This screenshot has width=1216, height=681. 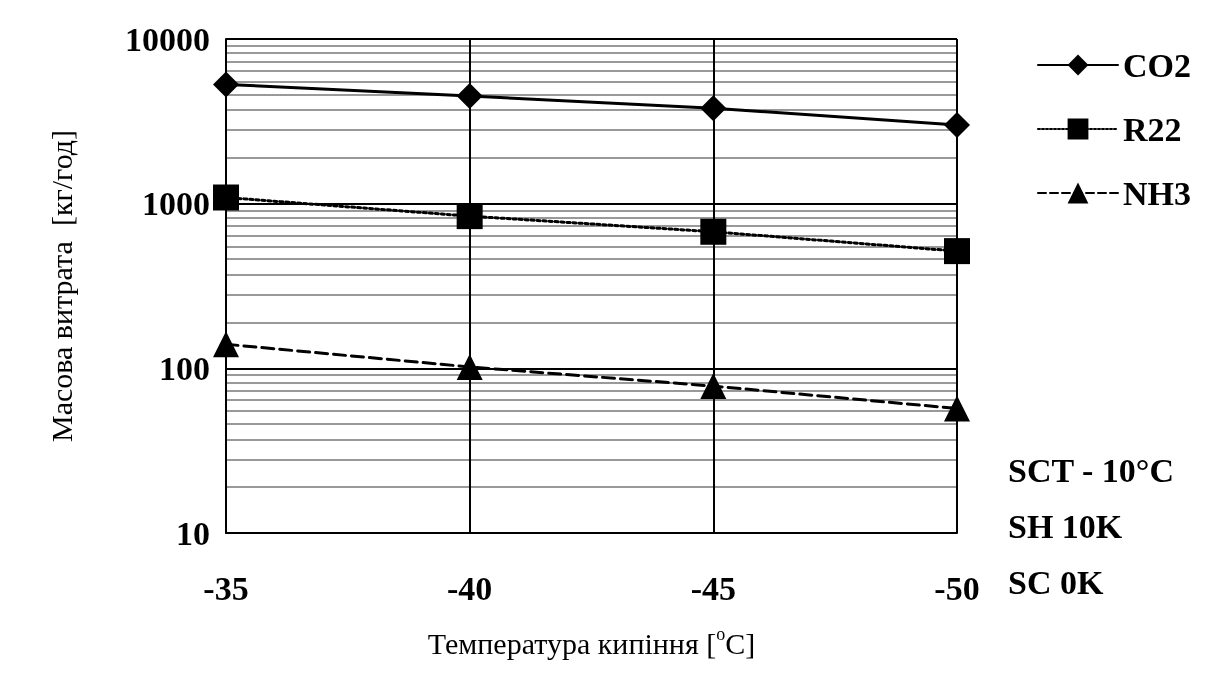 What do you see at coordinates (61, 286) in the screenshot?
I see `y-axis-title: Масова витрата [кг/год]` at bounding box center [61, 286].